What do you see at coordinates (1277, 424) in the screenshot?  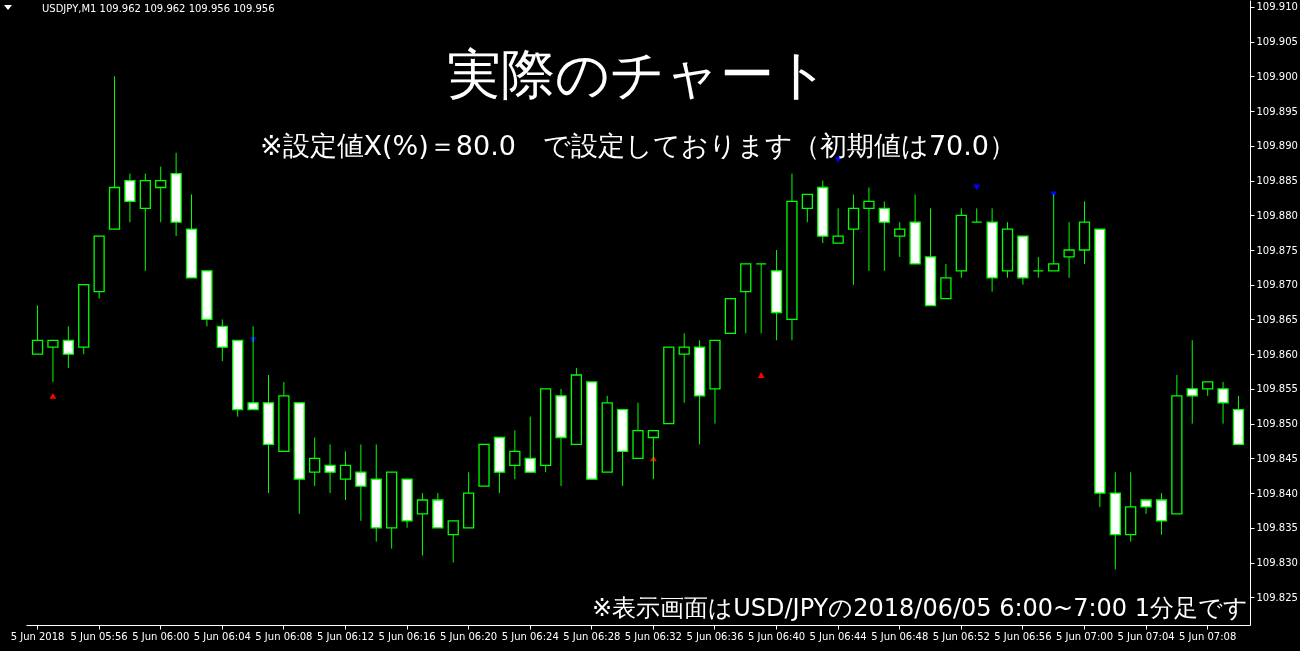 I see `y-tick-label: 109.850` at bounding box center [1277, 424].